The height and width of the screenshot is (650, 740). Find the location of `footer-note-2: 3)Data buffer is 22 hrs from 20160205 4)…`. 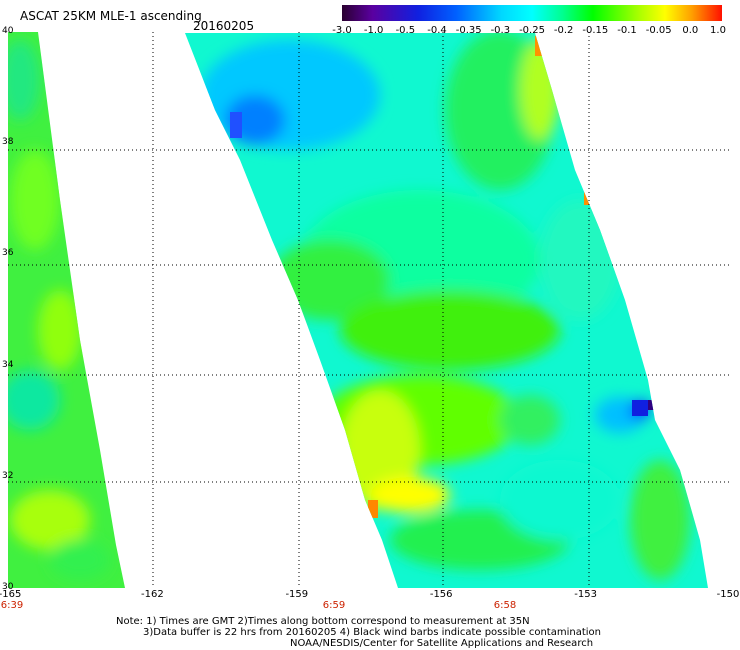

footer-note-2: 3)Data buffer is 22 hrs from 20160205 4)… is located at coordinates (372, 632).